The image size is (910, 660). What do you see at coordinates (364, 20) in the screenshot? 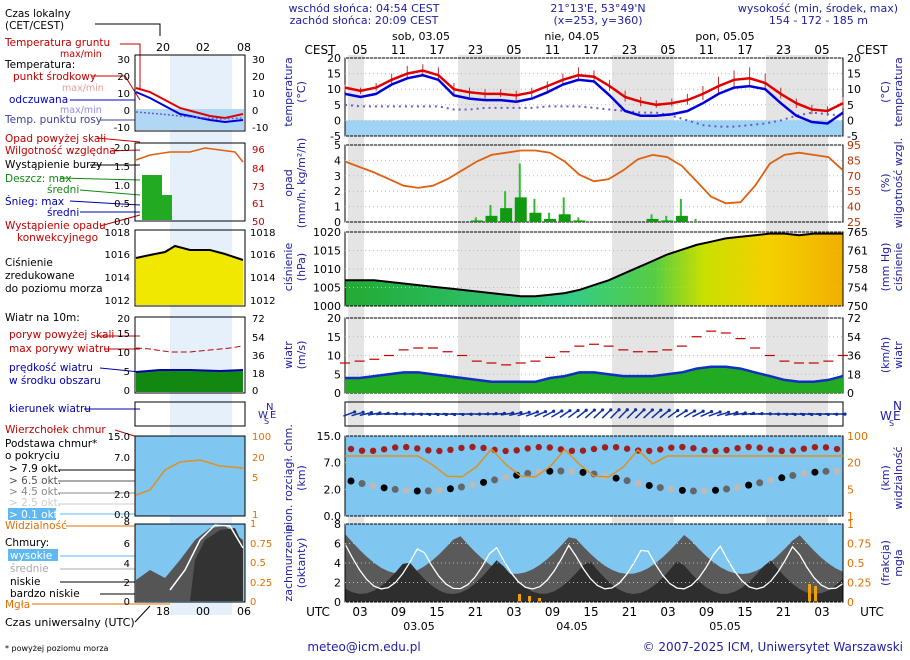
I see `sunset-text: zachód słońca: 20:09 CEST` at bounding box center [364, 20].